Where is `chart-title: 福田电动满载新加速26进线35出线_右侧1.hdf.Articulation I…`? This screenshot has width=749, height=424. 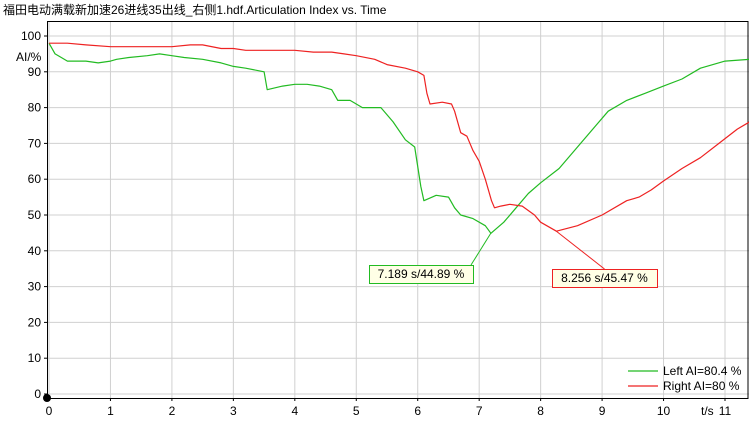
chart-title: 福田电动满载新加速26进线35出线_右侧1.hdf.Articulation I… is located at coordinates (195, 10).